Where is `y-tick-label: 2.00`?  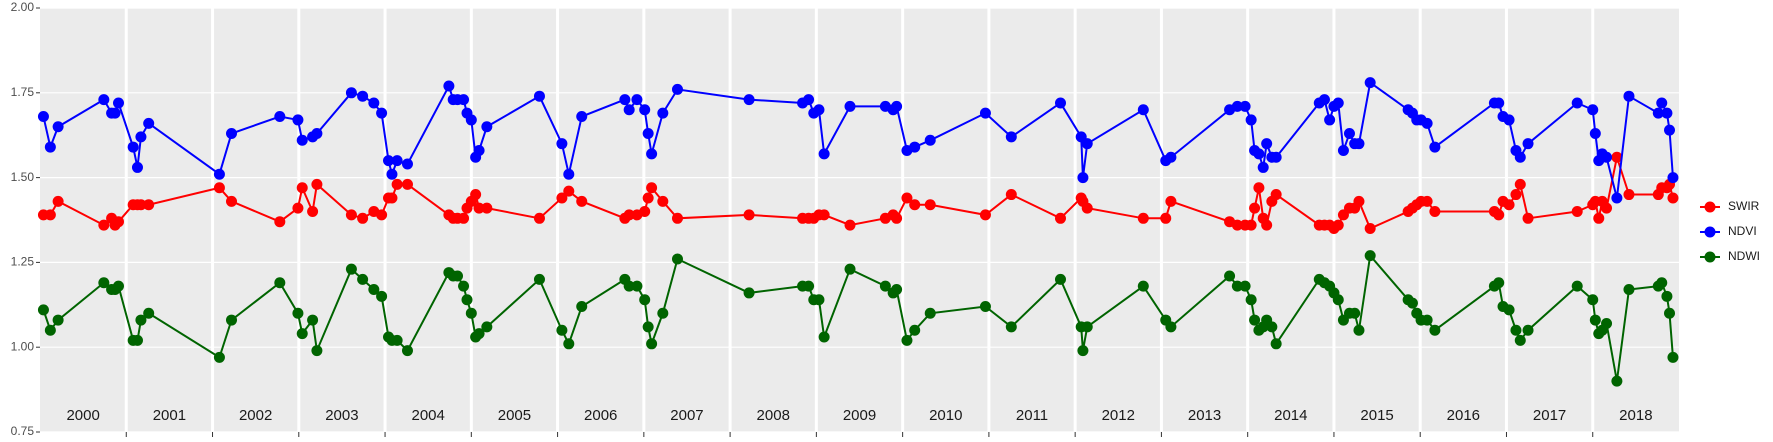
y-tick-label: 2.00 is located at coordinates (23, 7).